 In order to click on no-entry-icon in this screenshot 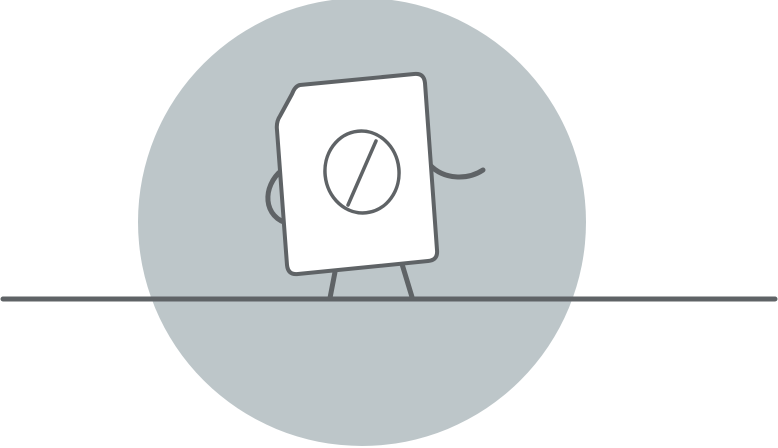, I will do `click(362, 172)`.